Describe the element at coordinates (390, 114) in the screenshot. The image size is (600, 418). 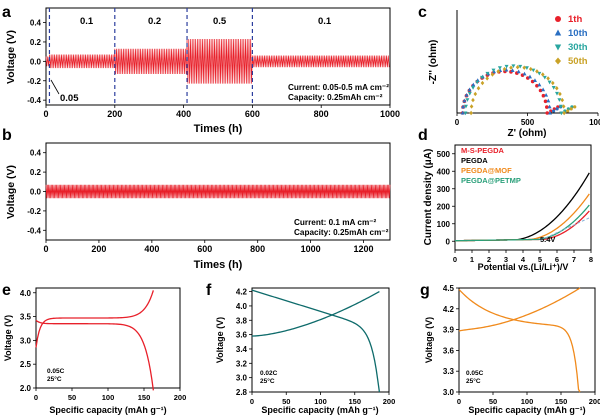
I see `chart-a-xtick-label-5: 1000` at that location.